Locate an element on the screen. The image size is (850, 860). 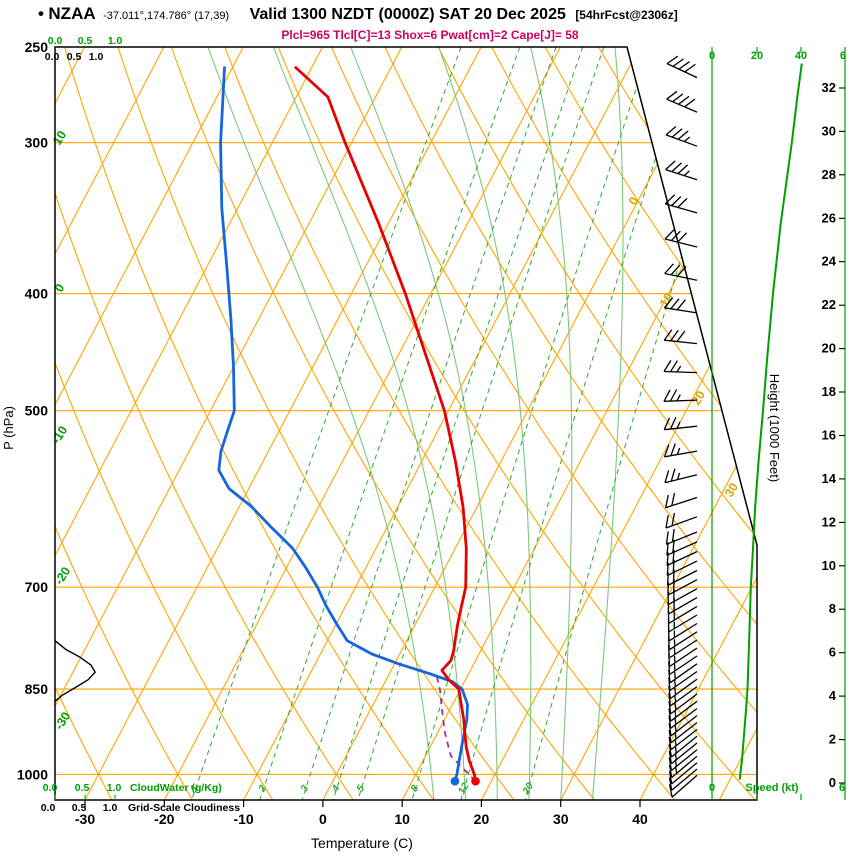
valid-time: Valid 1300 NZDT (0000Z) SAT 20 Dec 2025 is located at coordinates (407, 14).